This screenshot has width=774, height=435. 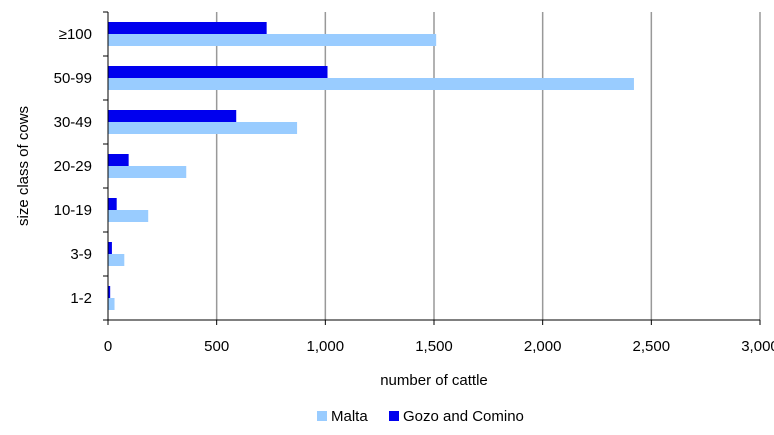 What do you see at coordinates (73, 78) in the screenshot?
I see `y-tick-label: 50-99` at bounding box center [73, 78].